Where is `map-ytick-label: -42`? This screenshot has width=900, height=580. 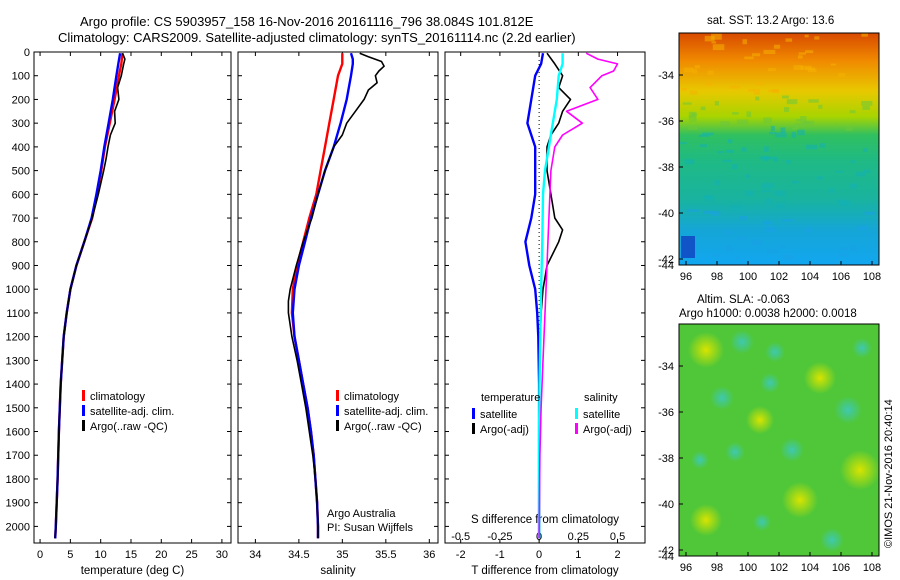
map-ytick-label: -42 is located at coordinates (666, 551).